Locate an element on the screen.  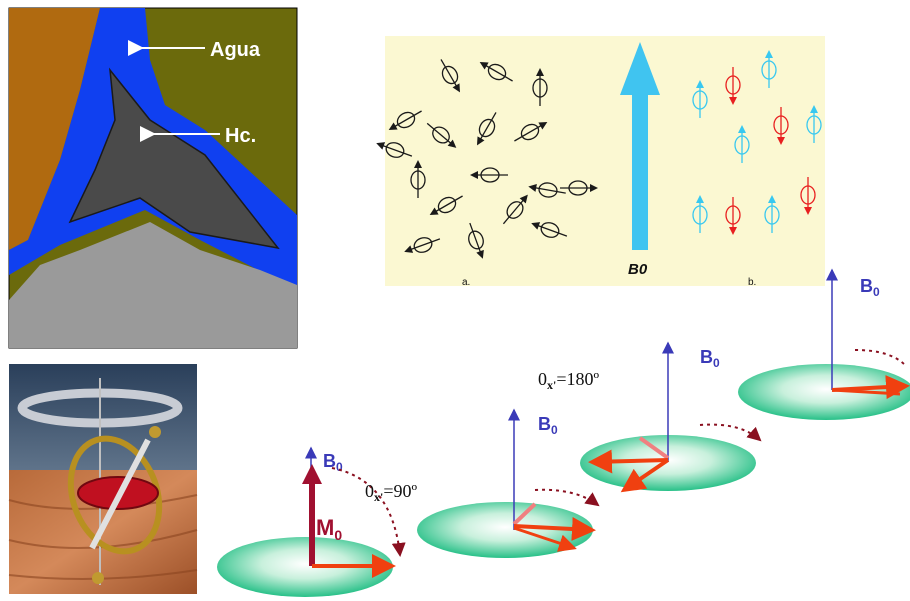
grain-bottom is located at coordinates (153, 285).